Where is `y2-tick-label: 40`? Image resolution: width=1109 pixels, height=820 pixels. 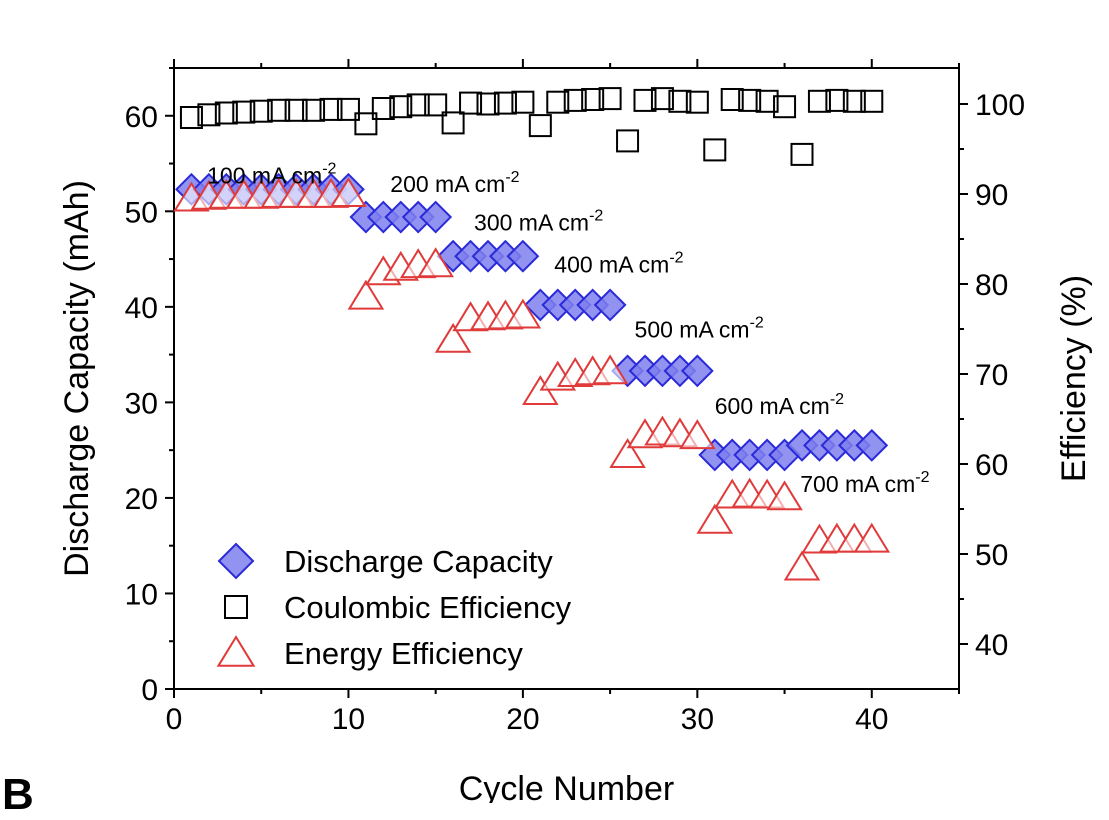
y2-tick-label: 40 is located at coordinates (991, 645).